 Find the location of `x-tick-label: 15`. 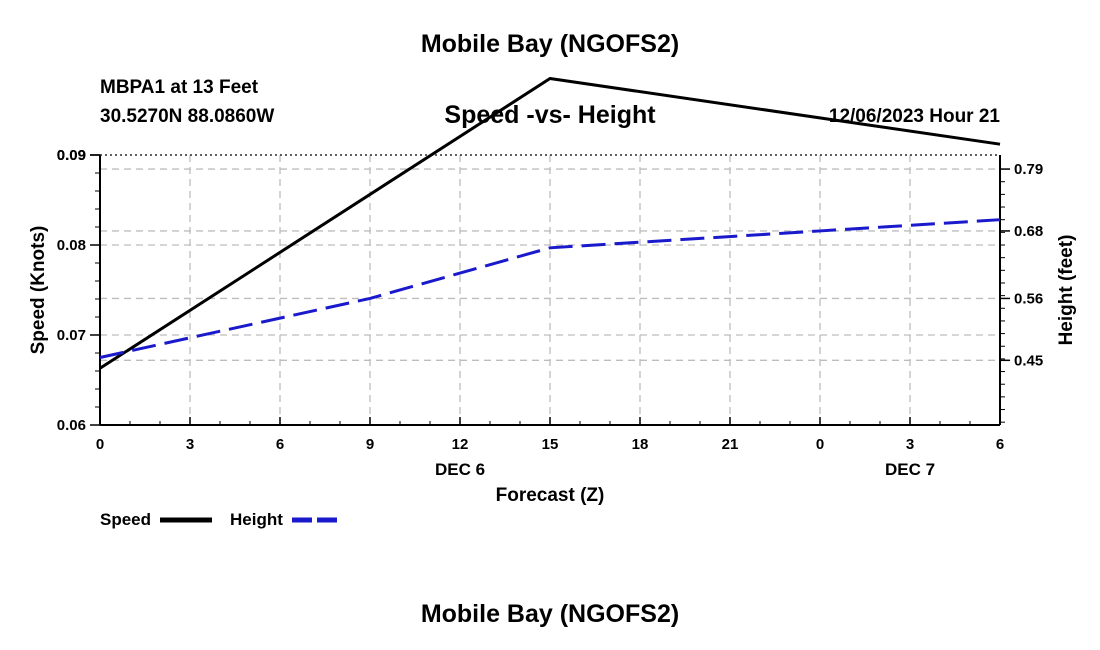

x-tick-label: 15 is located at coordinates (550, 444).